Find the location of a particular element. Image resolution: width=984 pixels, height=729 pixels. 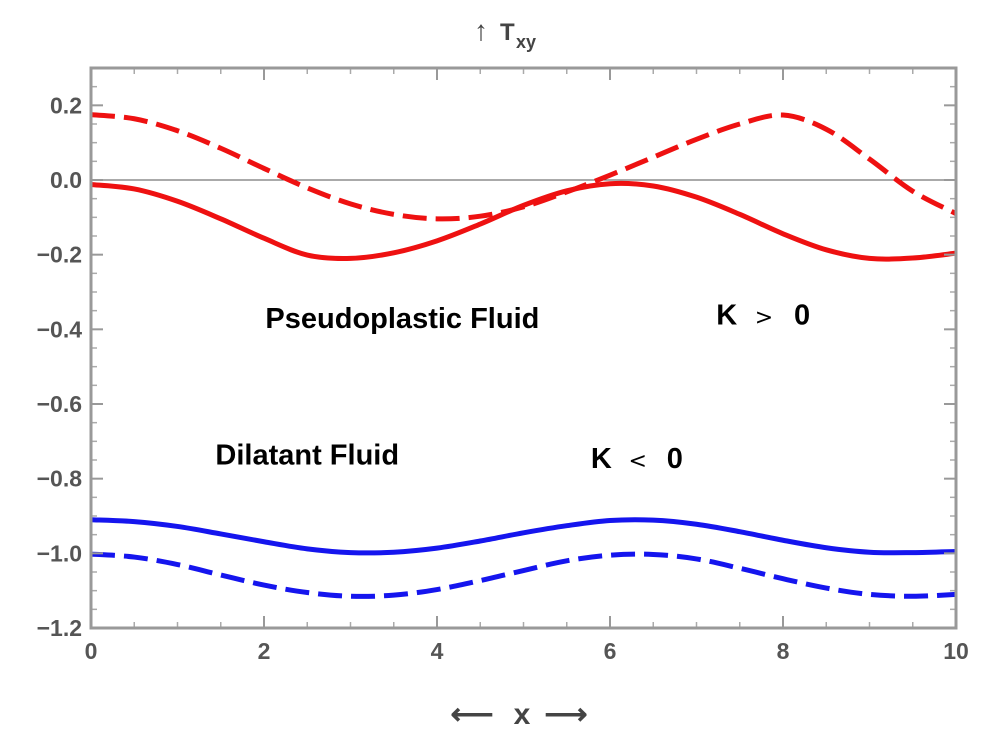

y-tick-label: −1.0 is located at coordinates (59, 553).